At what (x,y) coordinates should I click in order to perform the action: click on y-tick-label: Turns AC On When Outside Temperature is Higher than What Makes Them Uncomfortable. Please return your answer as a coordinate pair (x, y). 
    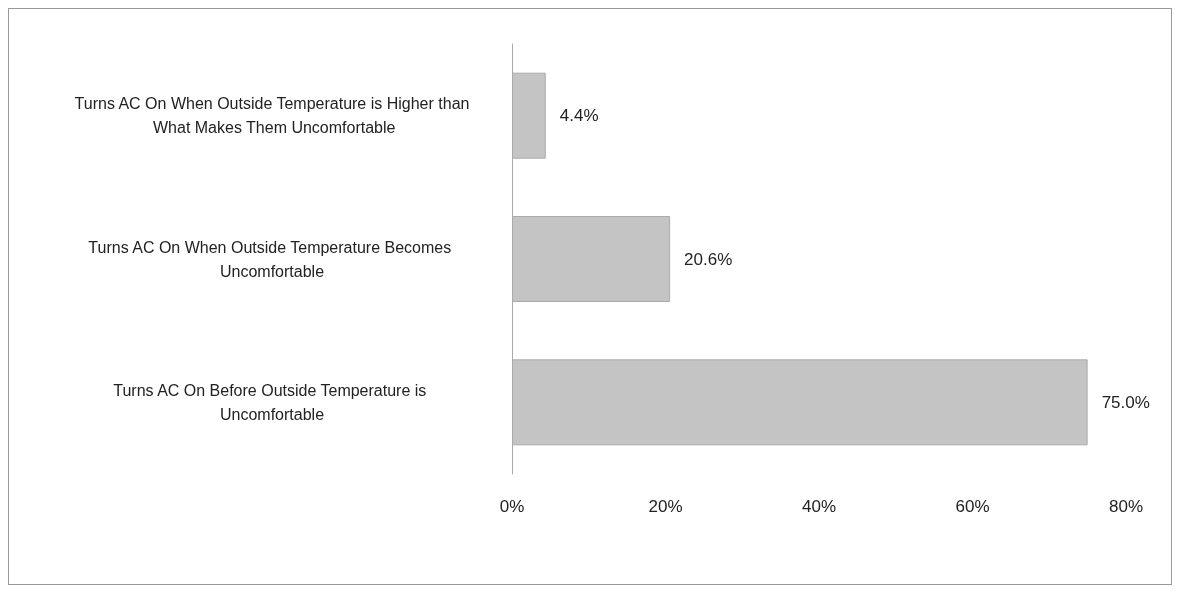
    Looking at the image, I should click on (272, 116).